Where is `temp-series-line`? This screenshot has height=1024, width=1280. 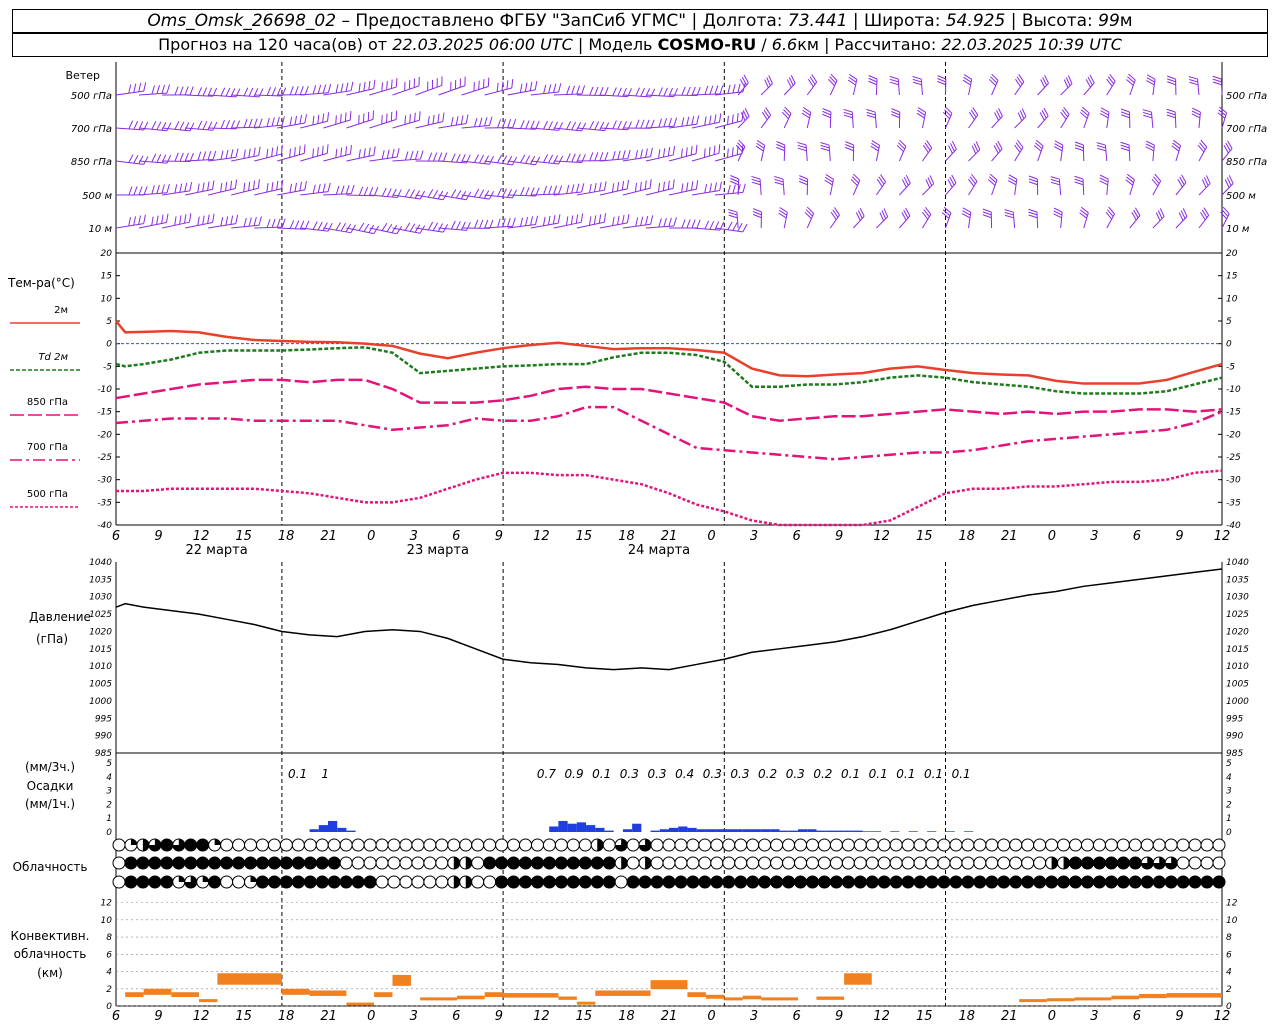
temp-series-line is located at coordinates (669, 370).